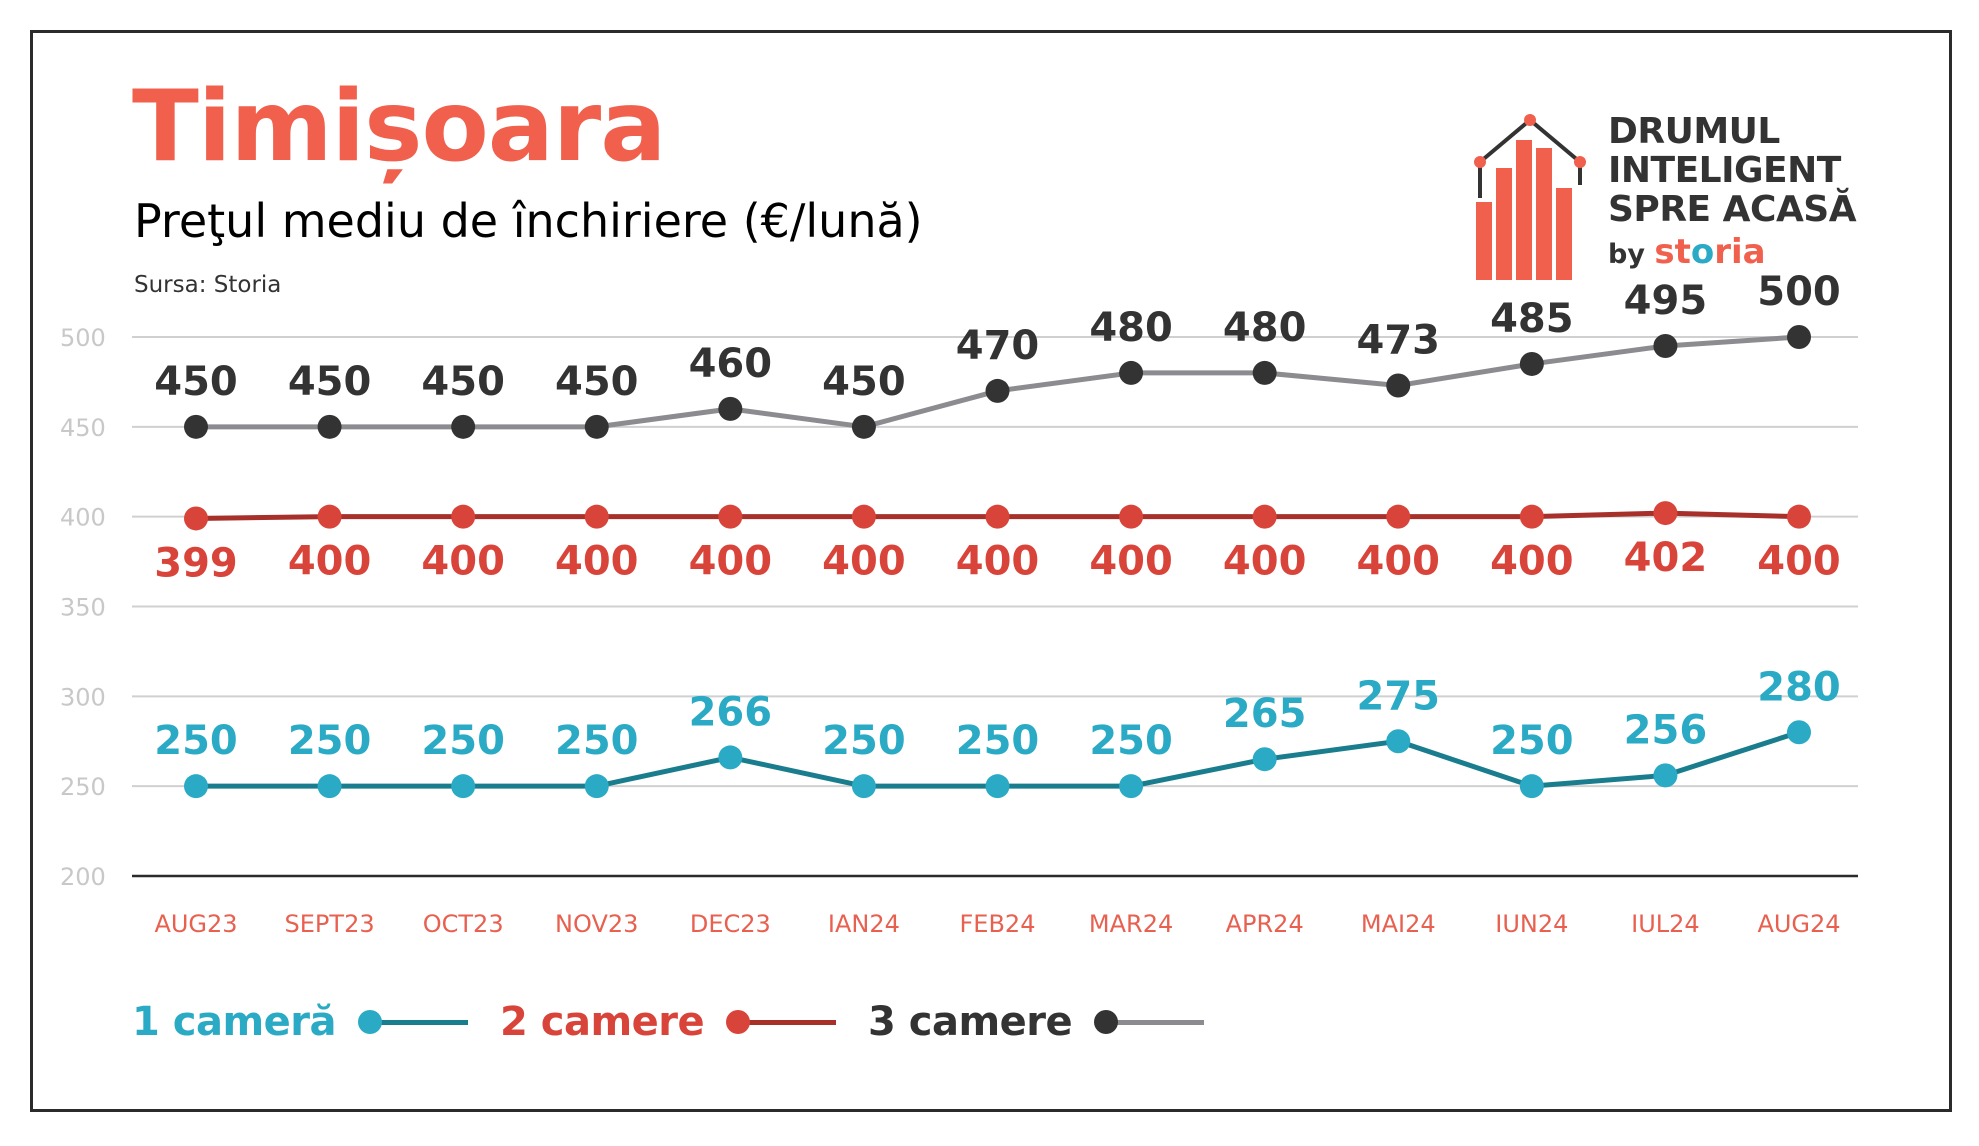  I want to click on series-3: 450 450 450 450 460 450 470 480 480 473 485 495 500, so click(997, 354).